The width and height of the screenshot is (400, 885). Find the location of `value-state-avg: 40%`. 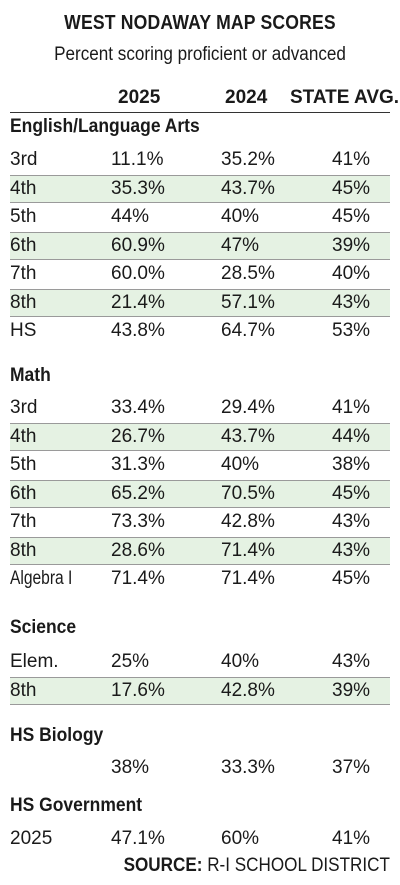

value-state-avg: 40% is located at coordinates (351, 273).